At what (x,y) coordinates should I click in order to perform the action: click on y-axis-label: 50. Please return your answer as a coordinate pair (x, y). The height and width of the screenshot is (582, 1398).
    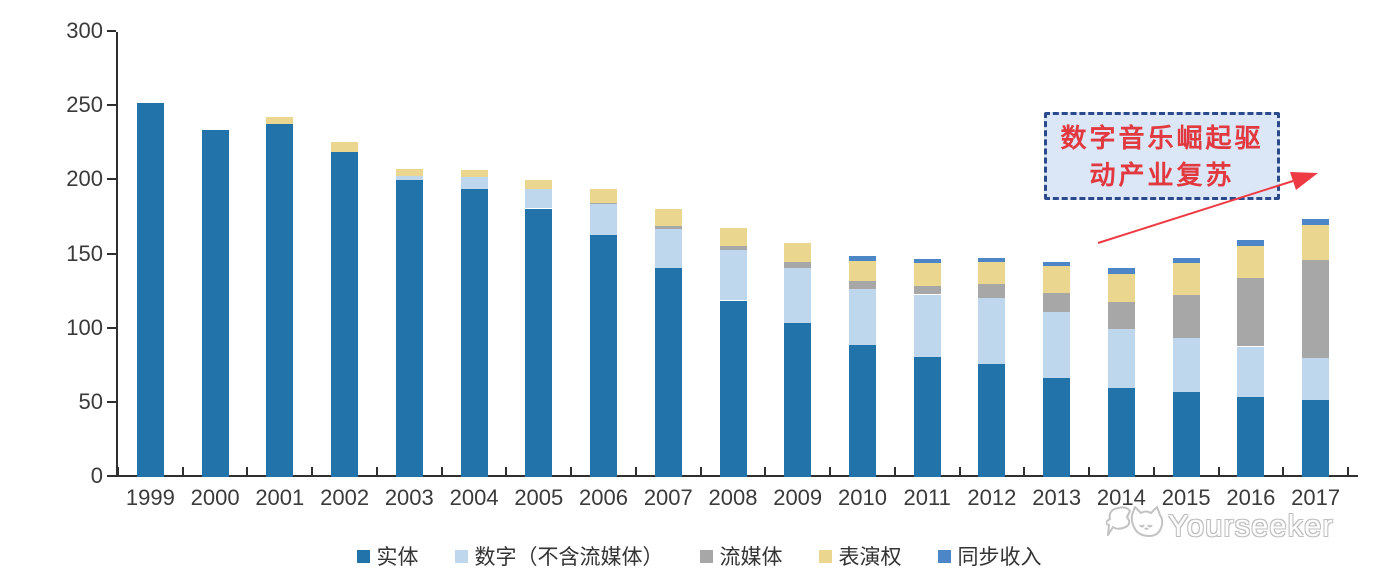
    Looking at the image, I should click on (90, 401).